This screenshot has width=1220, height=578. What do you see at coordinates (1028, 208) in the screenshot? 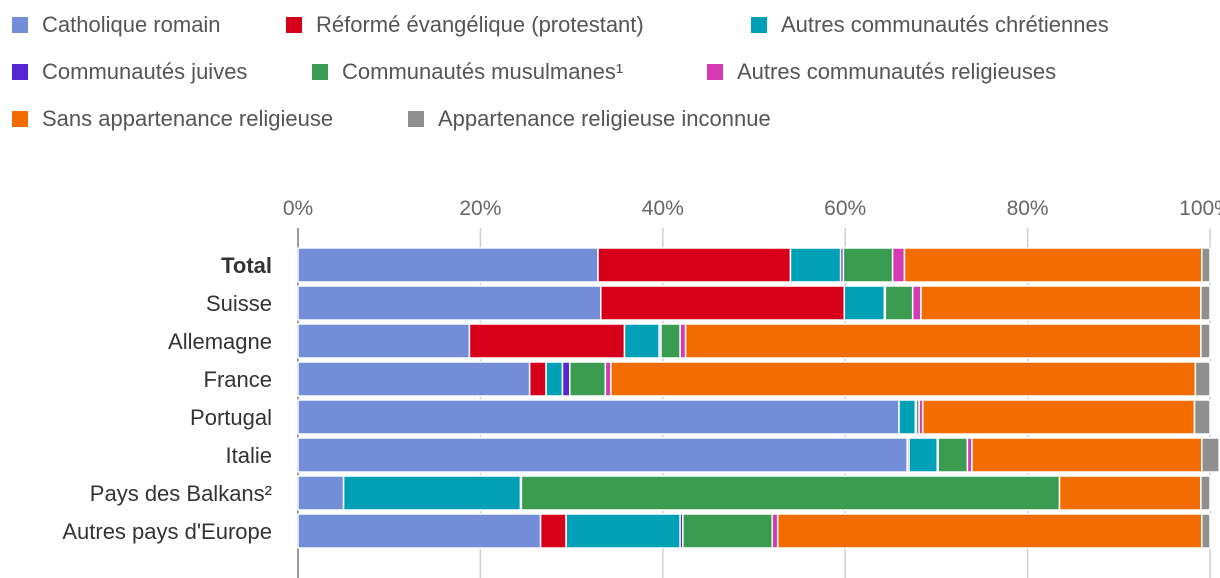
I see `x-tick-label: 80%` at bounding box center [1028, 208].